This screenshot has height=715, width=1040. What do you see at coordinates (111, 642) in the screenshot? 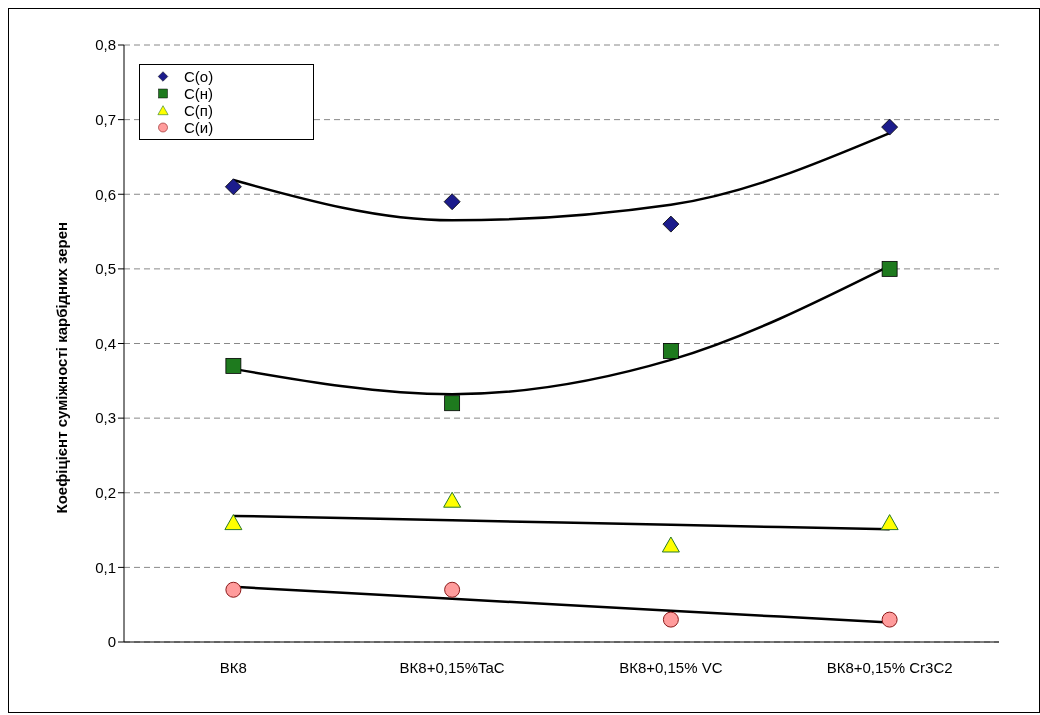
I see `y-tick-label: 0` at bounding box center [111, 642].